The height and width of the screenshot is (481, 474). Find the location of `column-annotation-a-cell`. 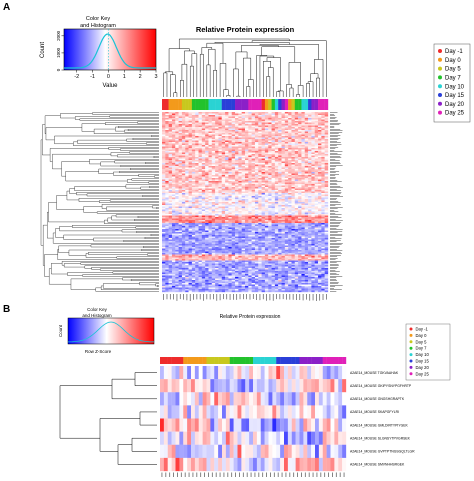

column-annotation-a-cell is located at coordinates (313, 104).